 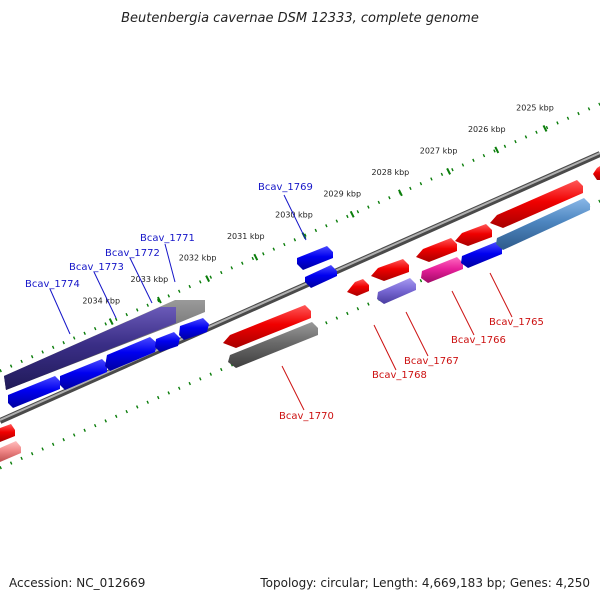 I want to click on tick-label: 2032 kbp, so click(x=198, y=258).